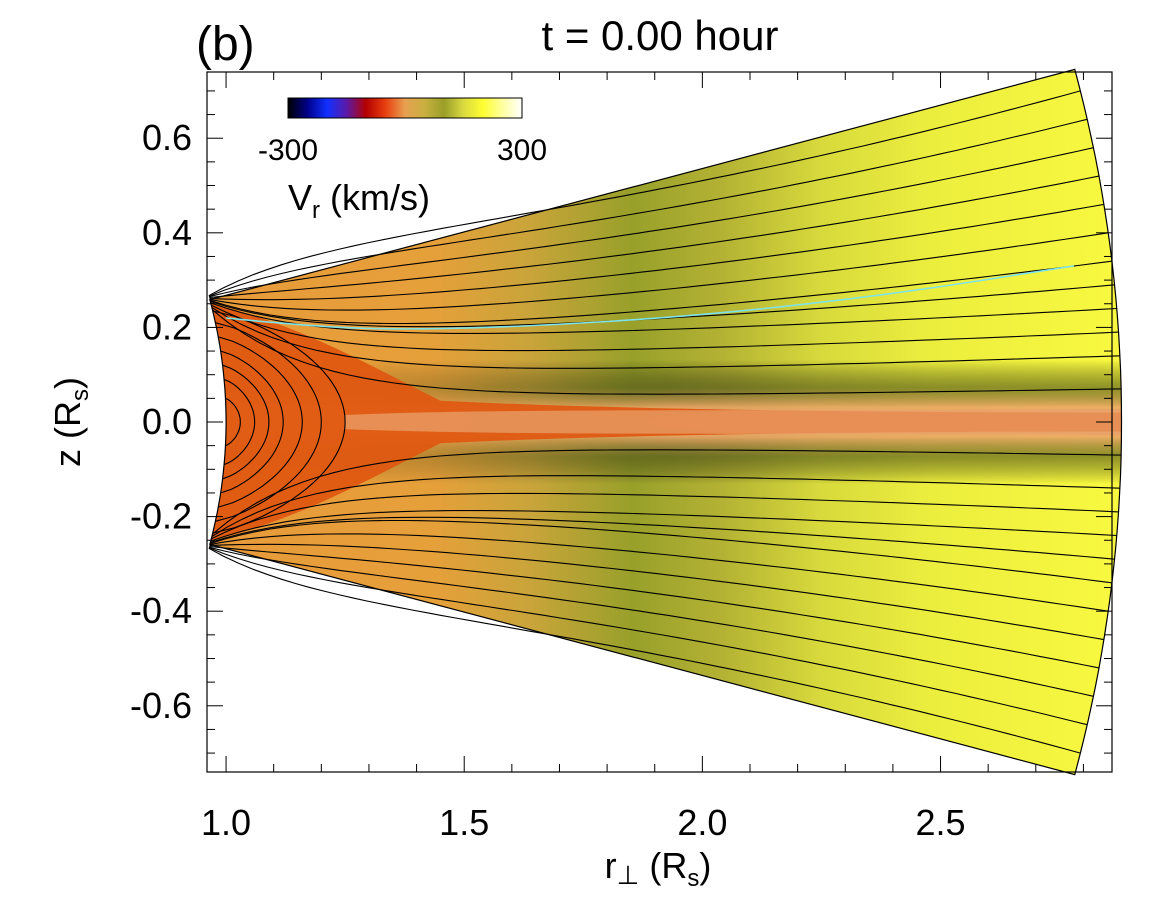  I want to click on y-tick-label: -0.4, so click(161, 610).